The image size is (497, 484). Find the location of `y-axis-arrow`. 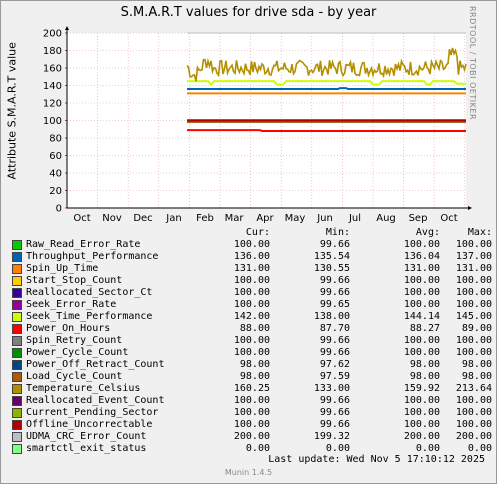

y-axis-arrow is located at coordinates (67, 28).